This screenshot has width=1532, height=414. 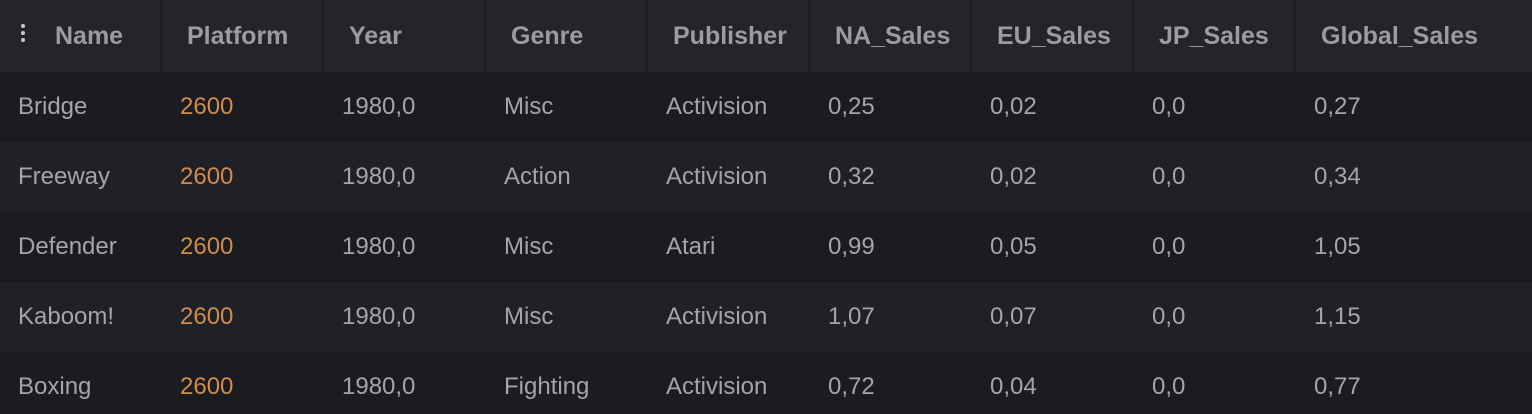 What do you see at coordinates (547, 35) in the screenshot?
I see `column-header-label: Genre` at bounding box center [547, 35].